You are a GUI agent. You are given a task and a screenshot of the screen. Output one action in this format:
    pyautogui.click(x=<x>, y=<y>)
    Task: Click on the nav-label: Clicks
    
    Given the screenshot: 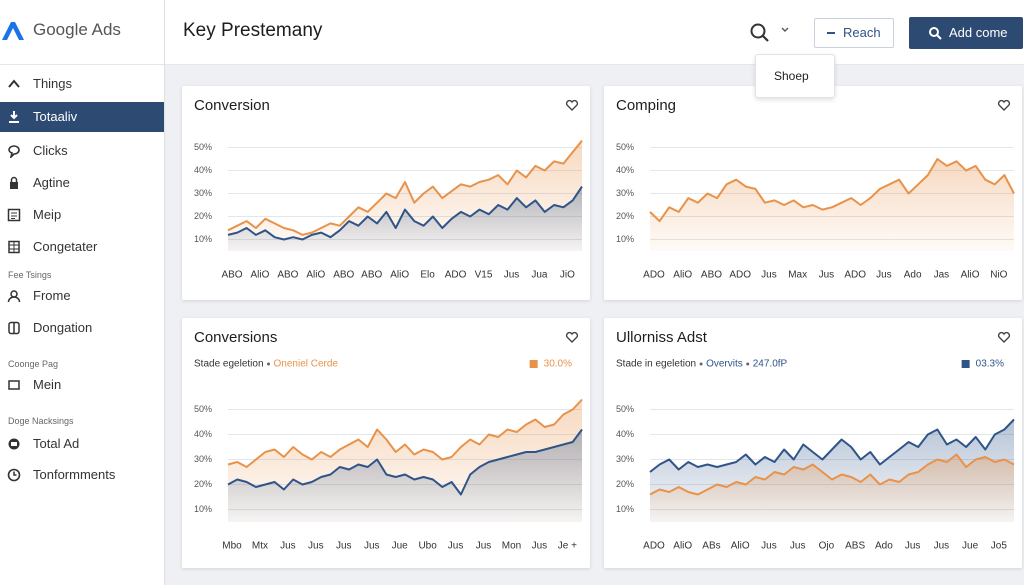 What is the action you would take?
    pyautogui.click(x=50, y=150)
    